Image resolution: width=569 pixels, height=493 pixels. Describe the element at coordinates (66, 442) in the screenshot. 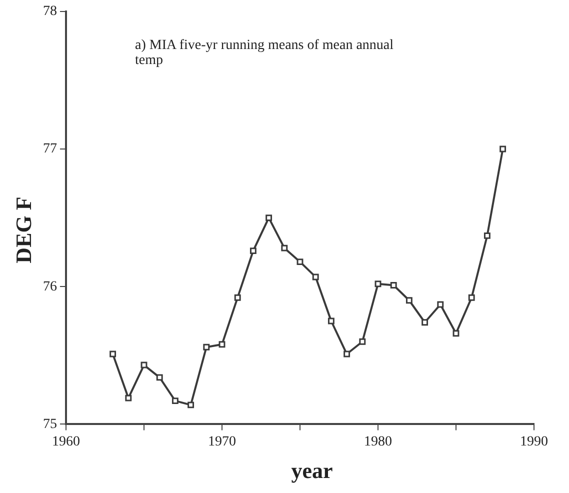

I see `x-tick-label: 1960` at that location.